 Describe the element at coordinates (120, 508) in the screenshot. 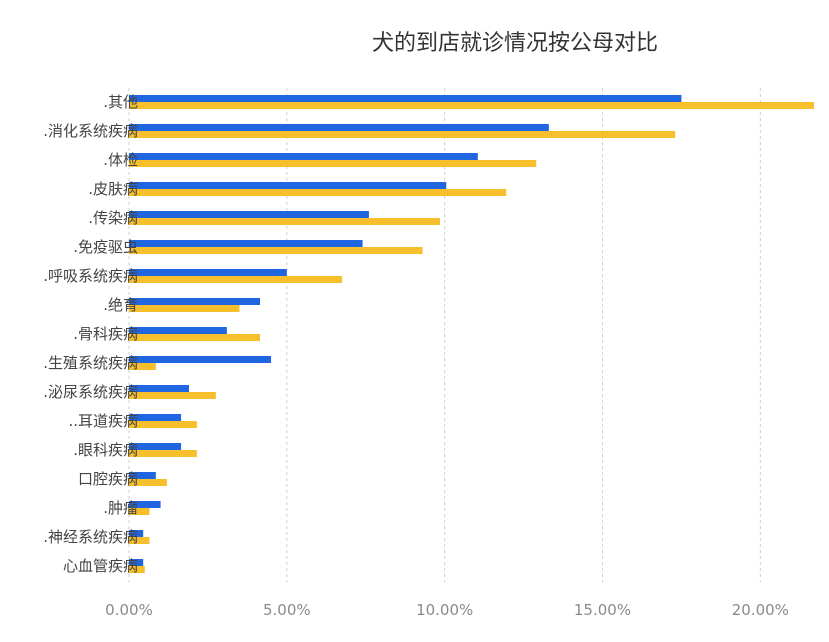

I see `category-label: .肿瘤` at that location.